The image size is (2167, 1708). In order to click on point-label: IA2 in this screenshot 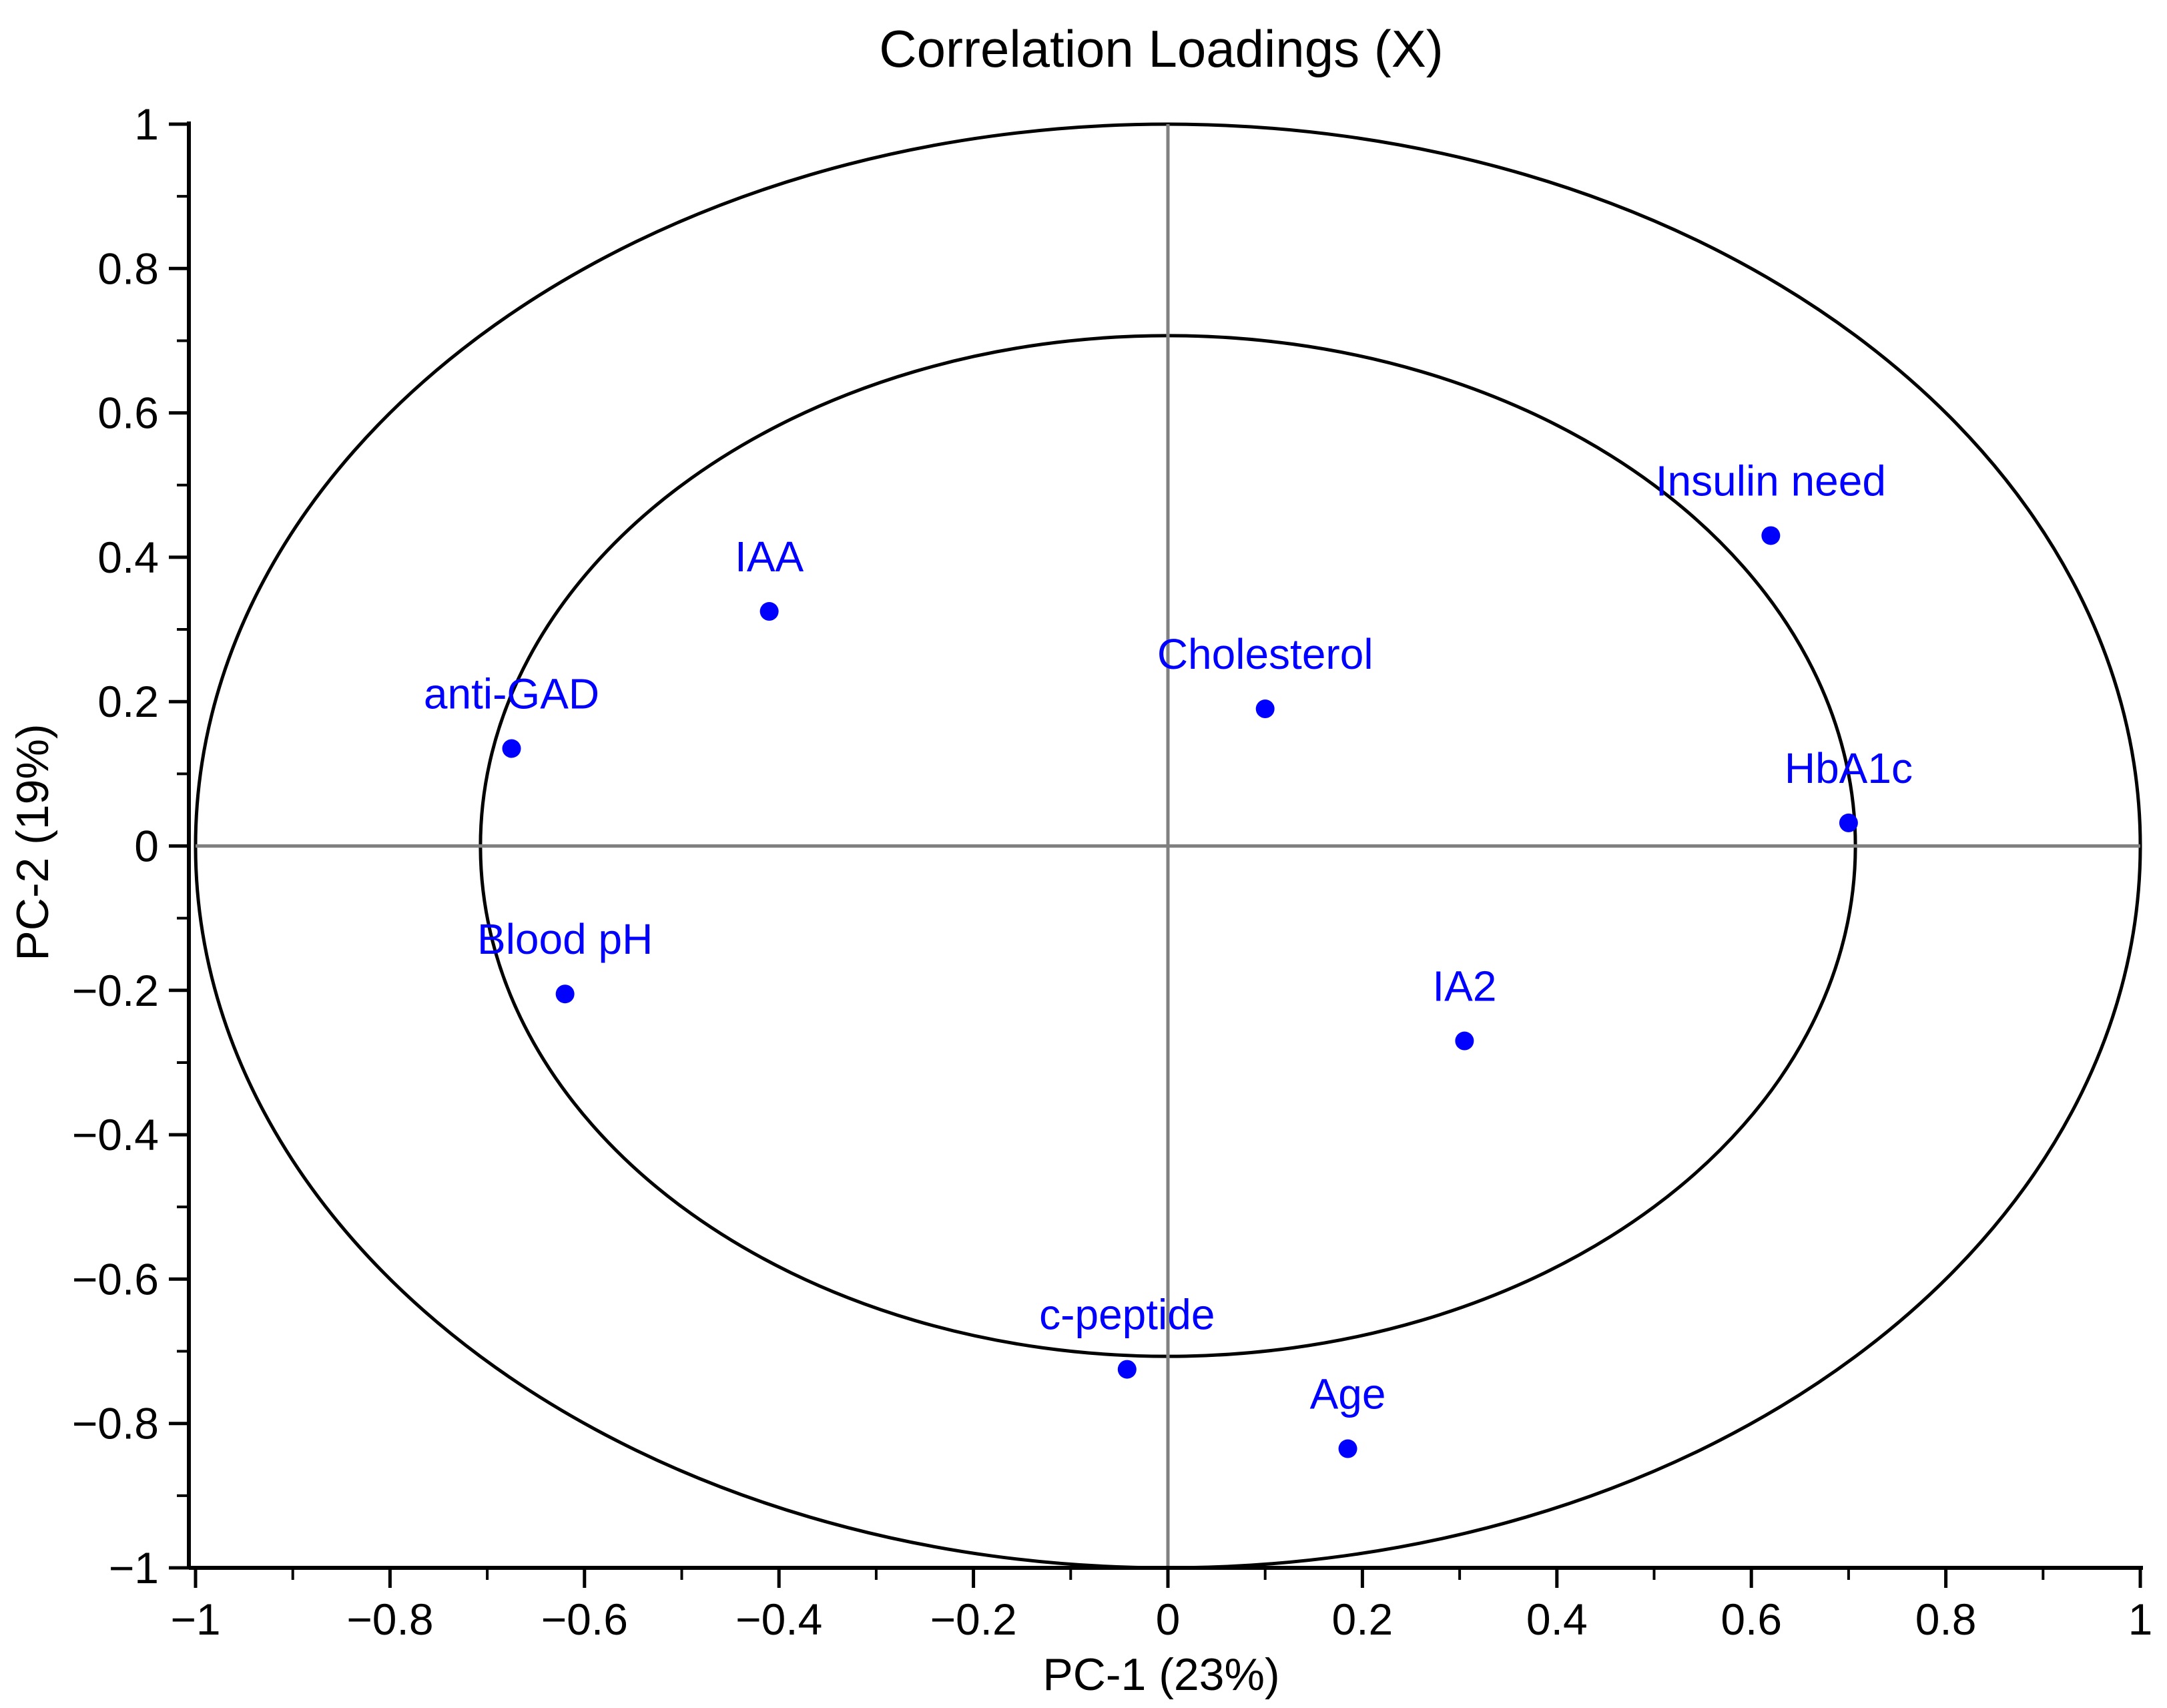, I will do `click(1464, 987)`.